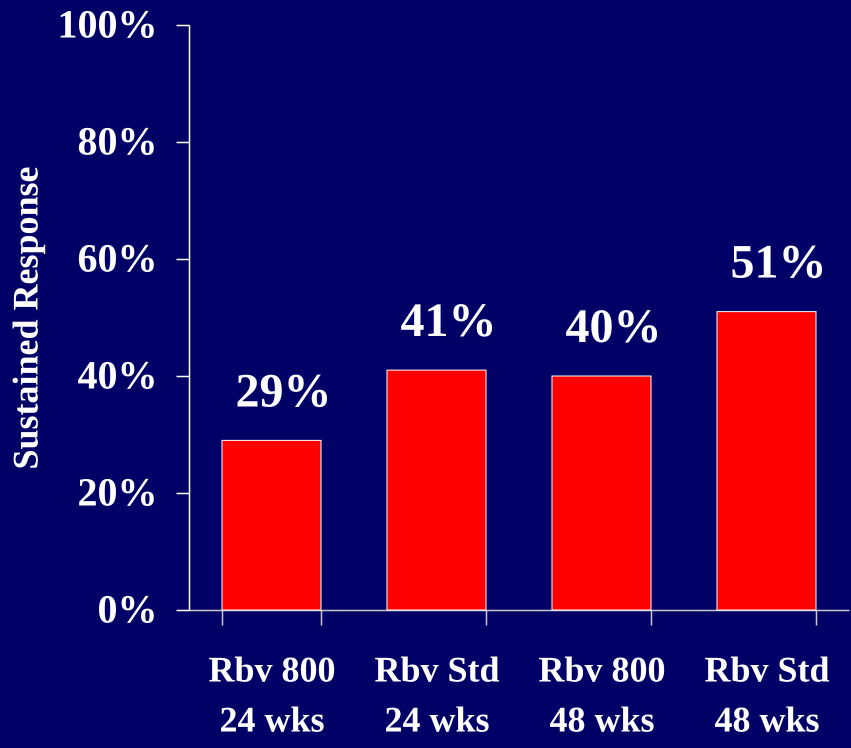  What do you see at coordinates (284, 391) in the screenshot?
I see `data-label: 29%` at bounding box center [284, 391].